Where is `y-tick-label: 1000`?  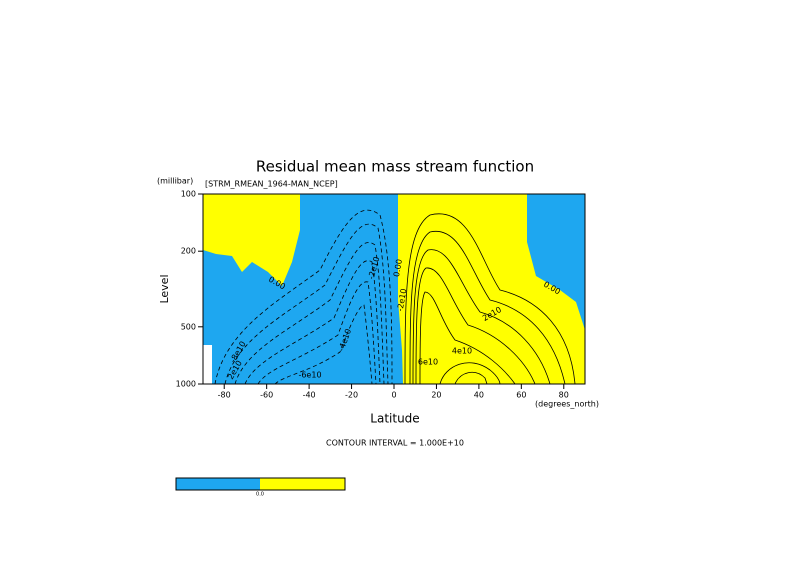
y-tick-label: 1000 is located at coordinates (186, 384).